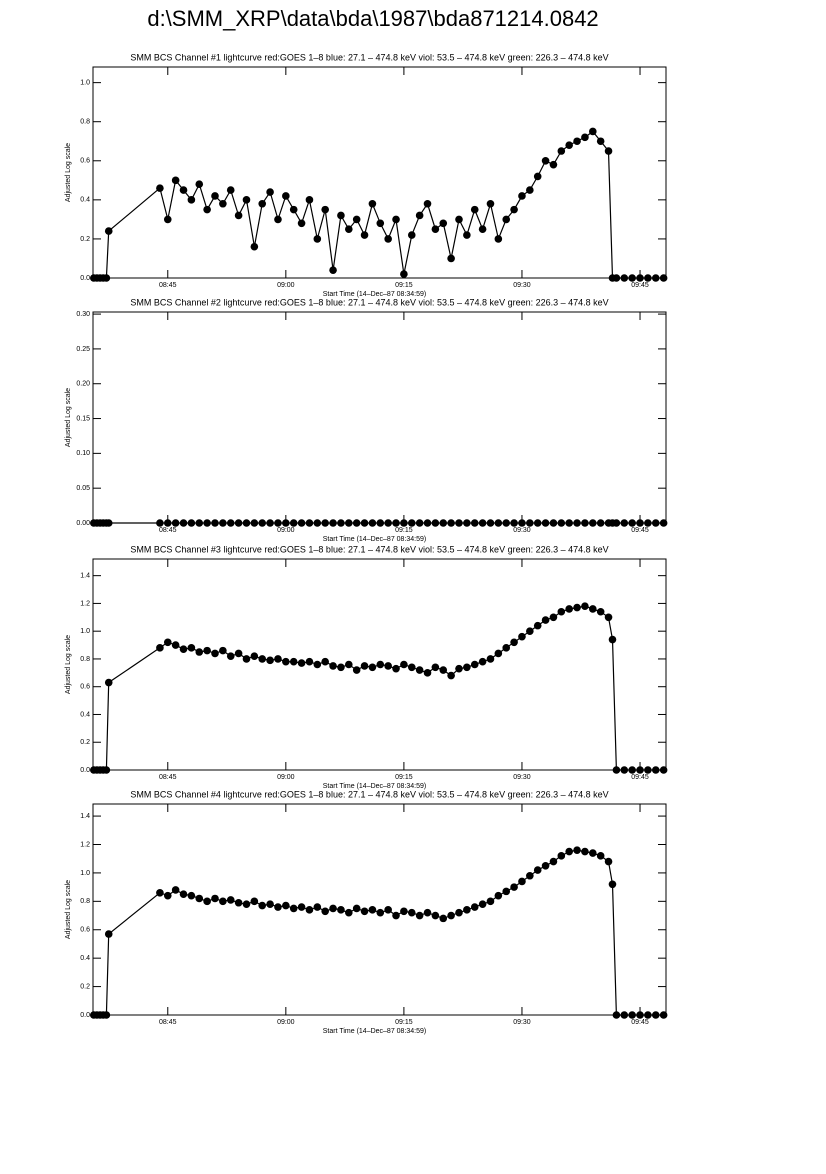  I want to click on x-tick-label: 09:45, so click(640, 530).